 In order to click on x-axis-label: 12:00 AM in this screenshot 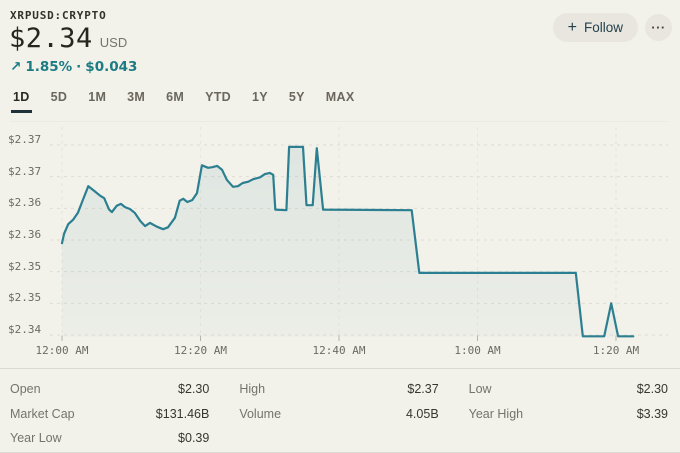, I will do `click(62, 350)`.